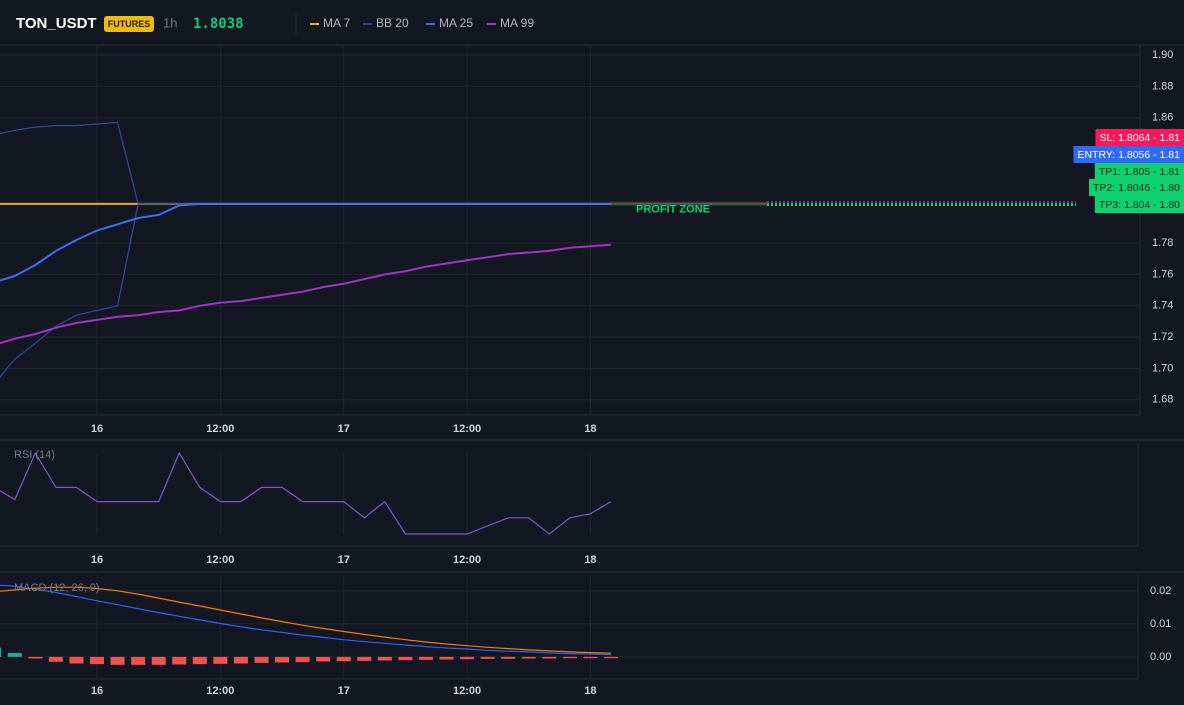 This screenshot has width=1184, height=705. Describe the element at coordinates (1162, 118) in the screenshot. I see `y-tick-label: 1.86` at that location.